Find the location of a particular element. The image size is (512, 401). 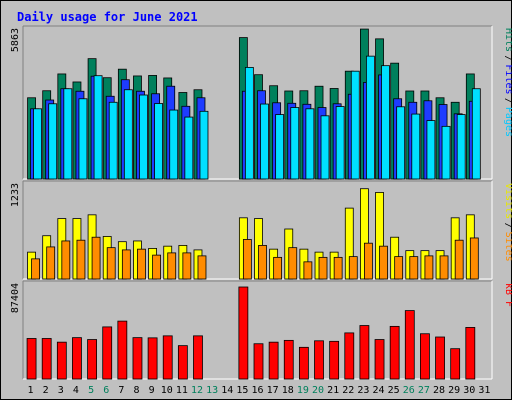

x-tick-label-day-21: 21 is located at coordinates (333, 390).